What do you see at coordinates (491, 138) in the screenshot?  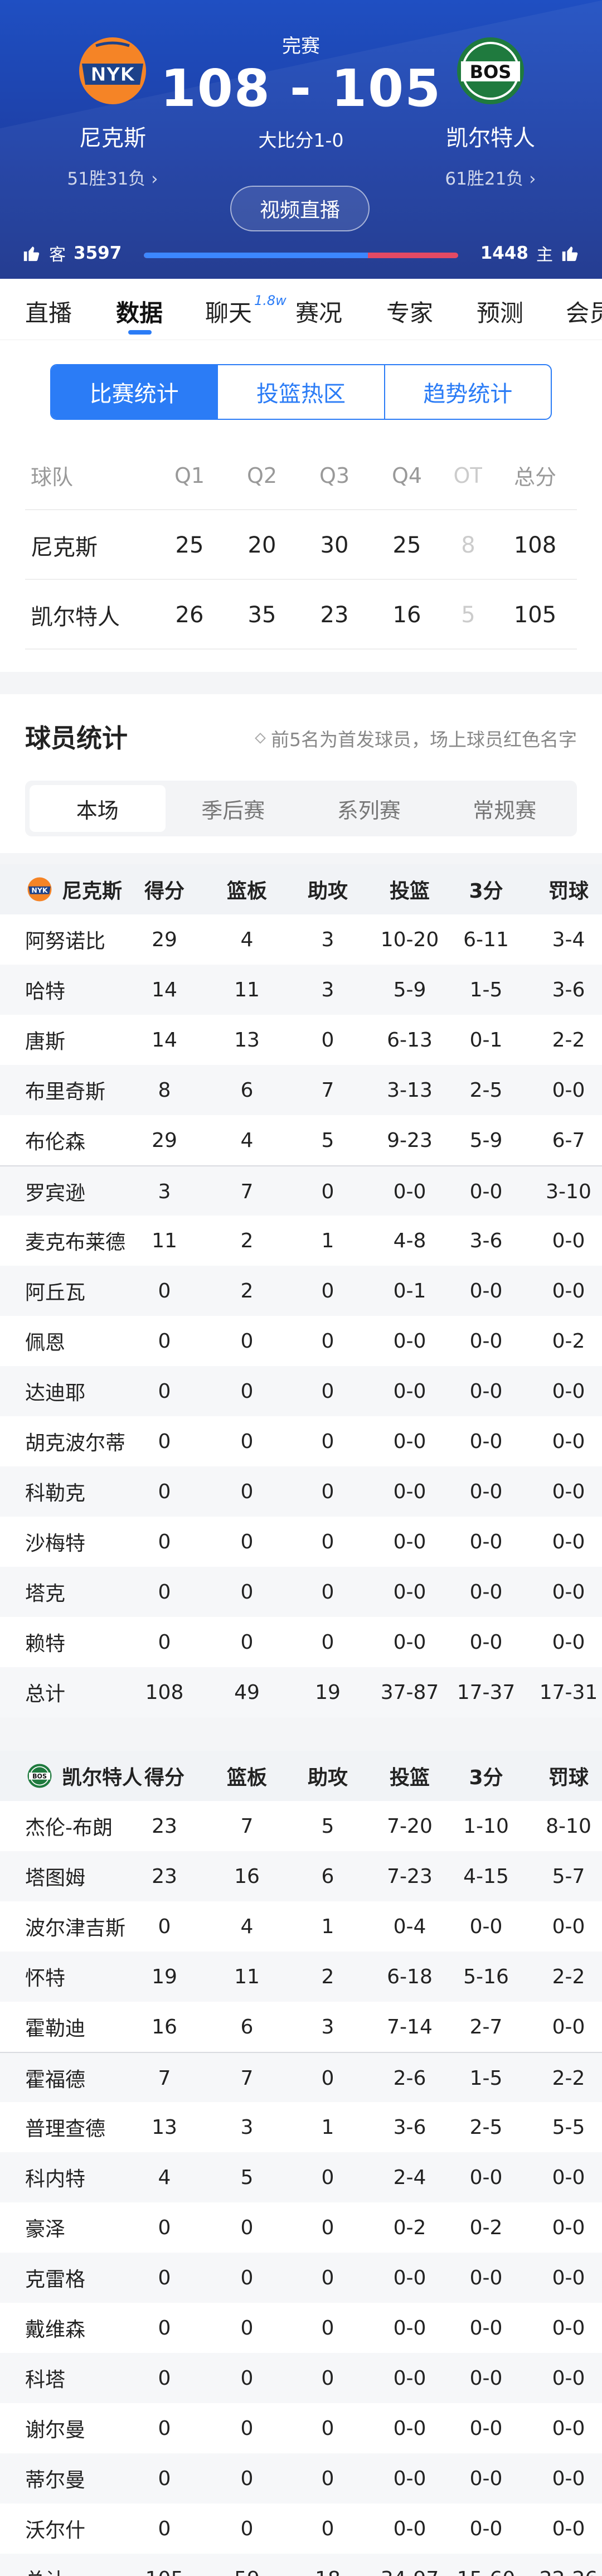 I see `home-team-name: 凯尔特人` at bounding box center [491, 138].